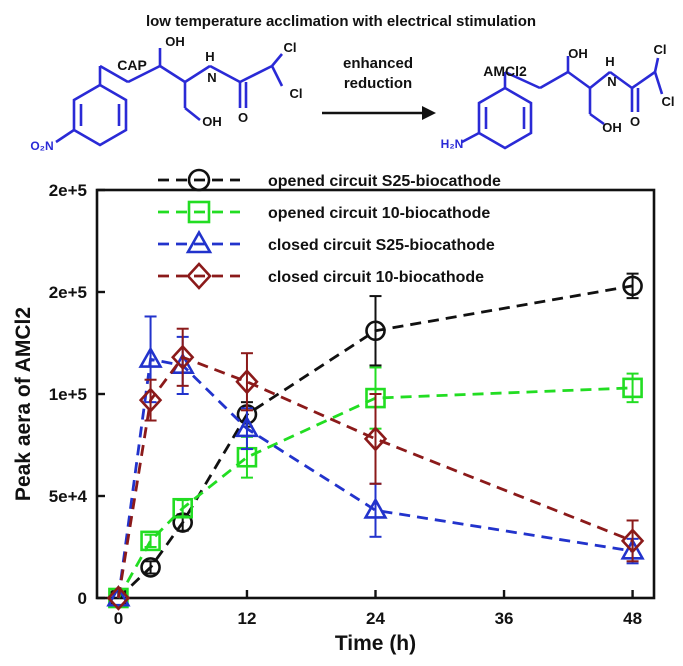  Describe the element at coordinates (23, 404) in the screenshot. I see `y-axis-label: Peak aera of AMCl2` at that location.